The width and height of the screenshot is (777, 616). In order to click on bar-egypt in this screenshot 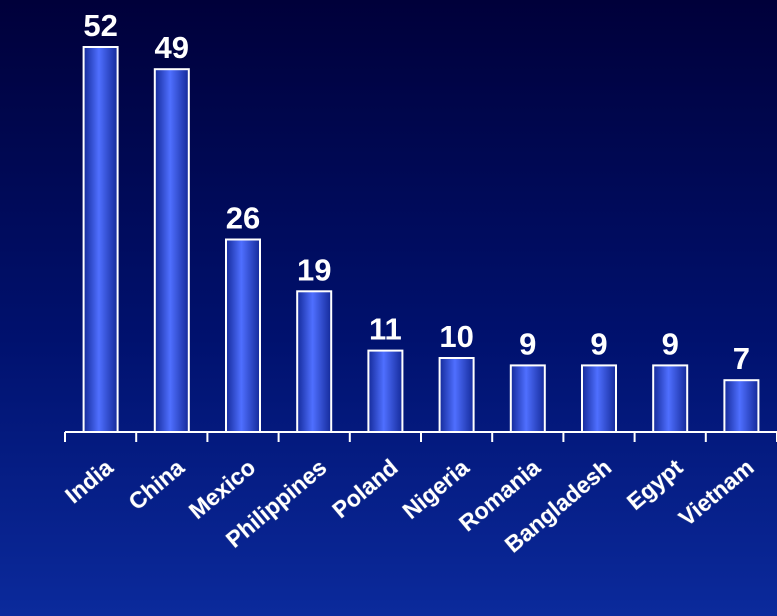, I will do `click(670, 398)`.